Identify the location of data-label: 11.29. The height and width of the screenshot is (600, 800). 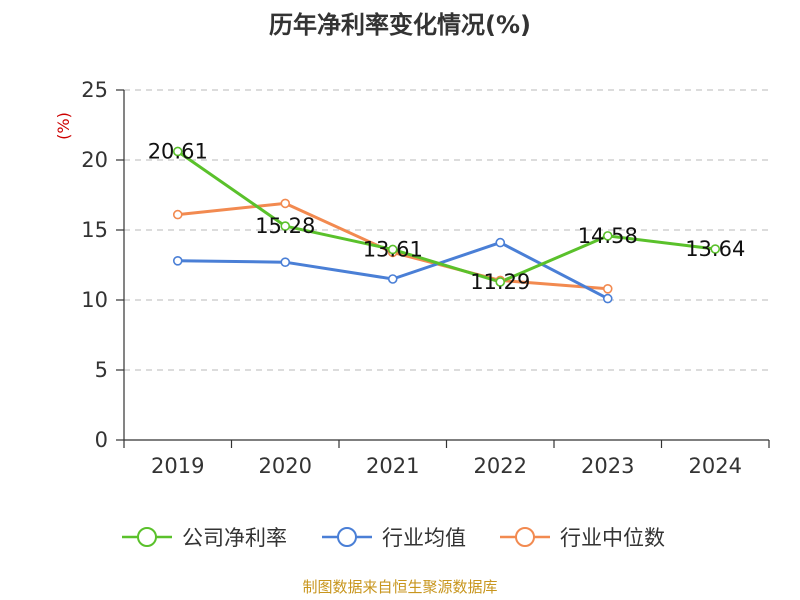
(500, 282).